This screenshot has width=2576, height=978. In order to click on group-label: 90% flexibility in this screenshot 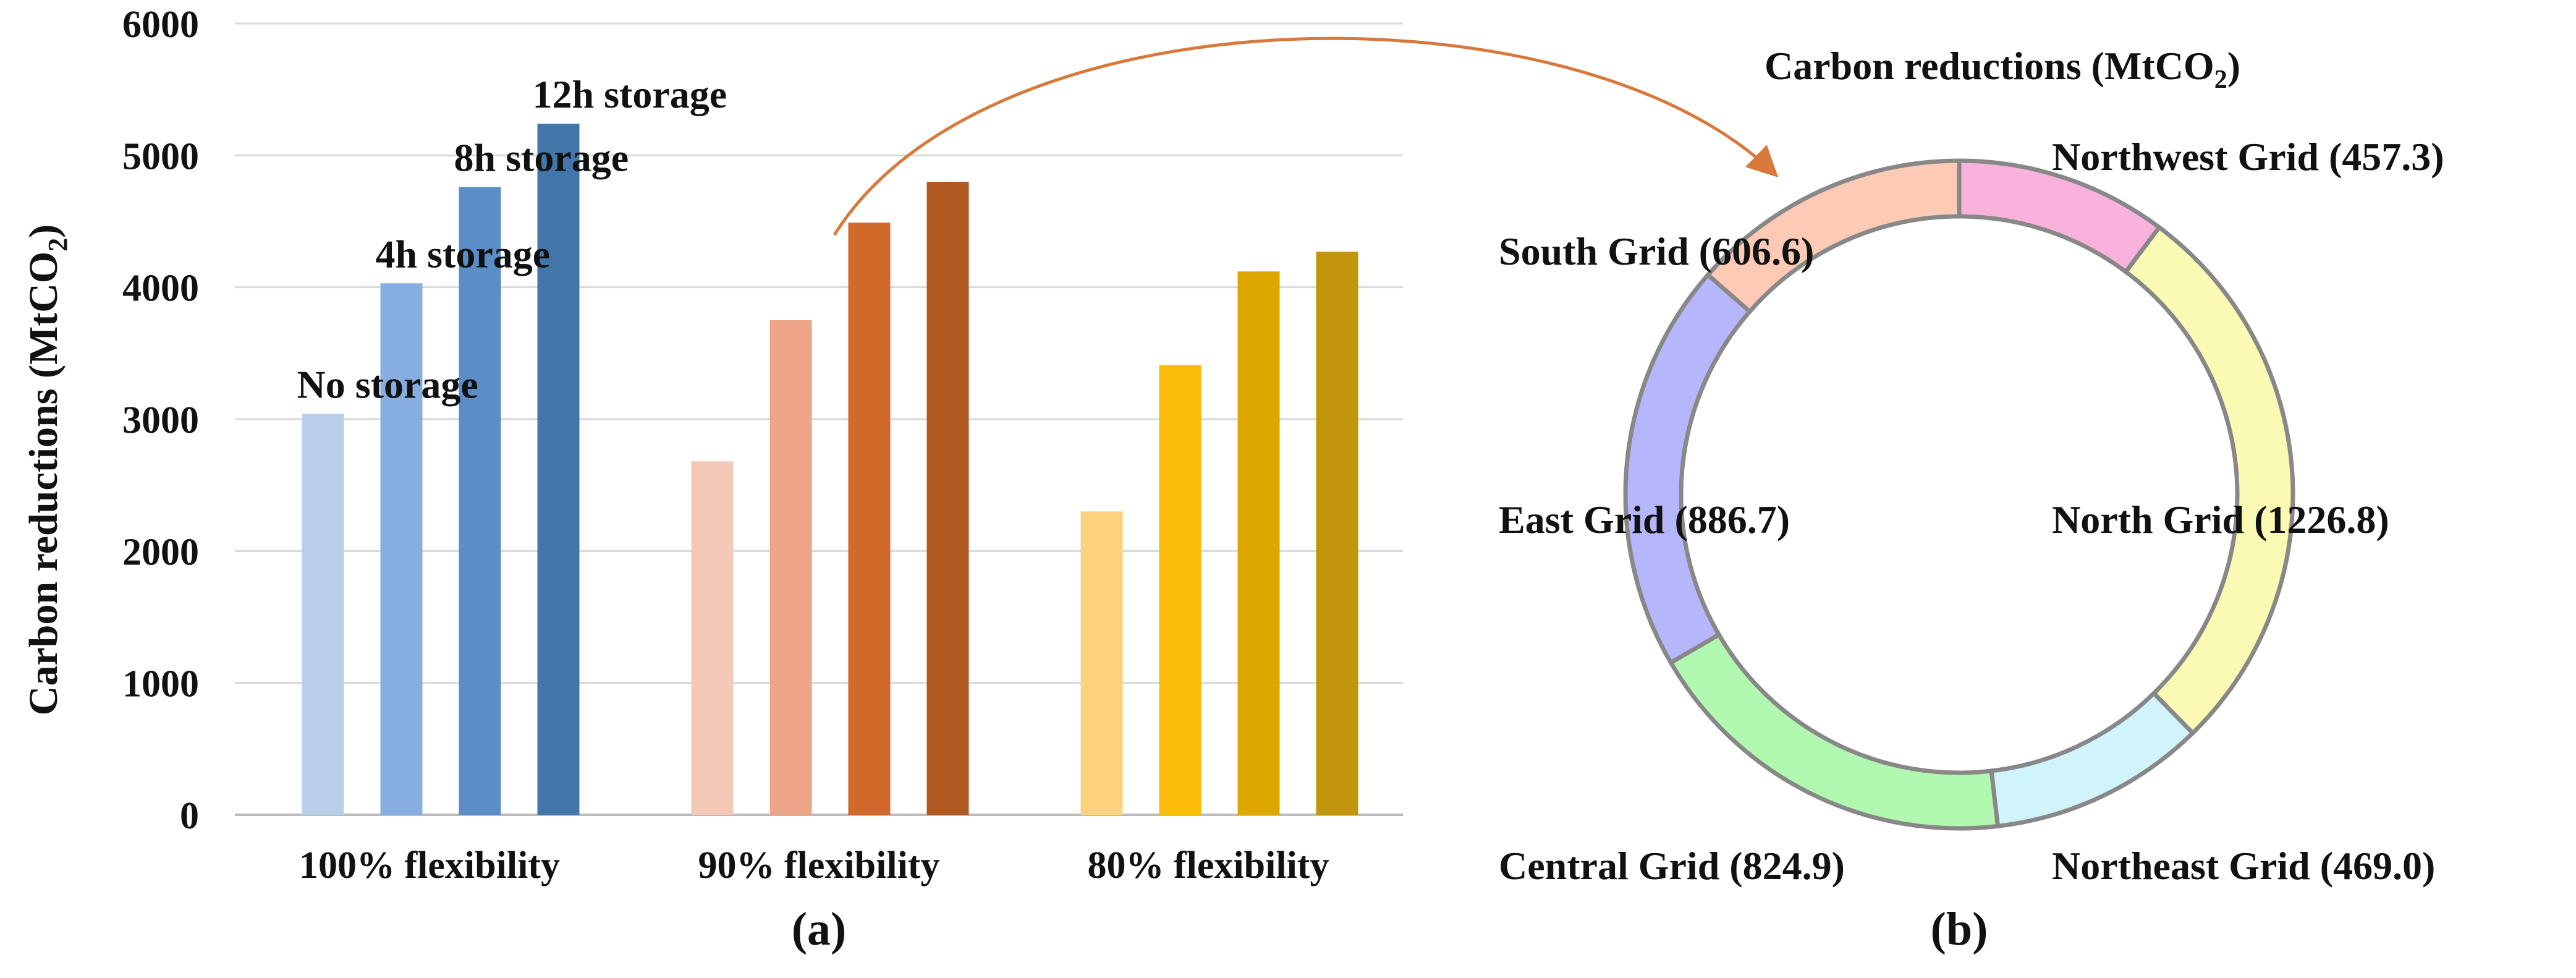, I will do `click(819, 865)`.